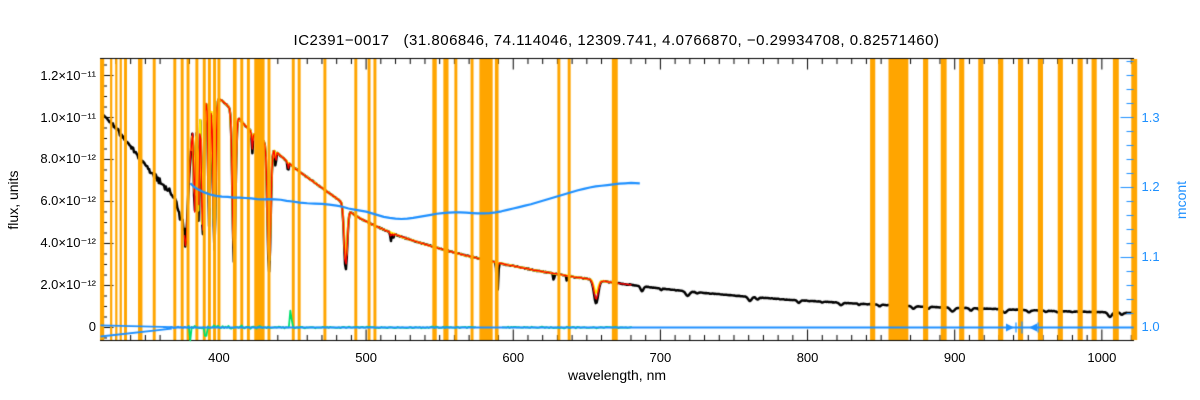 The width and height of the screenshot is (1200, 400). Describe the element at coordinates (660, 357) in the screenshot. I see `x-tick-label: 700` at that location.